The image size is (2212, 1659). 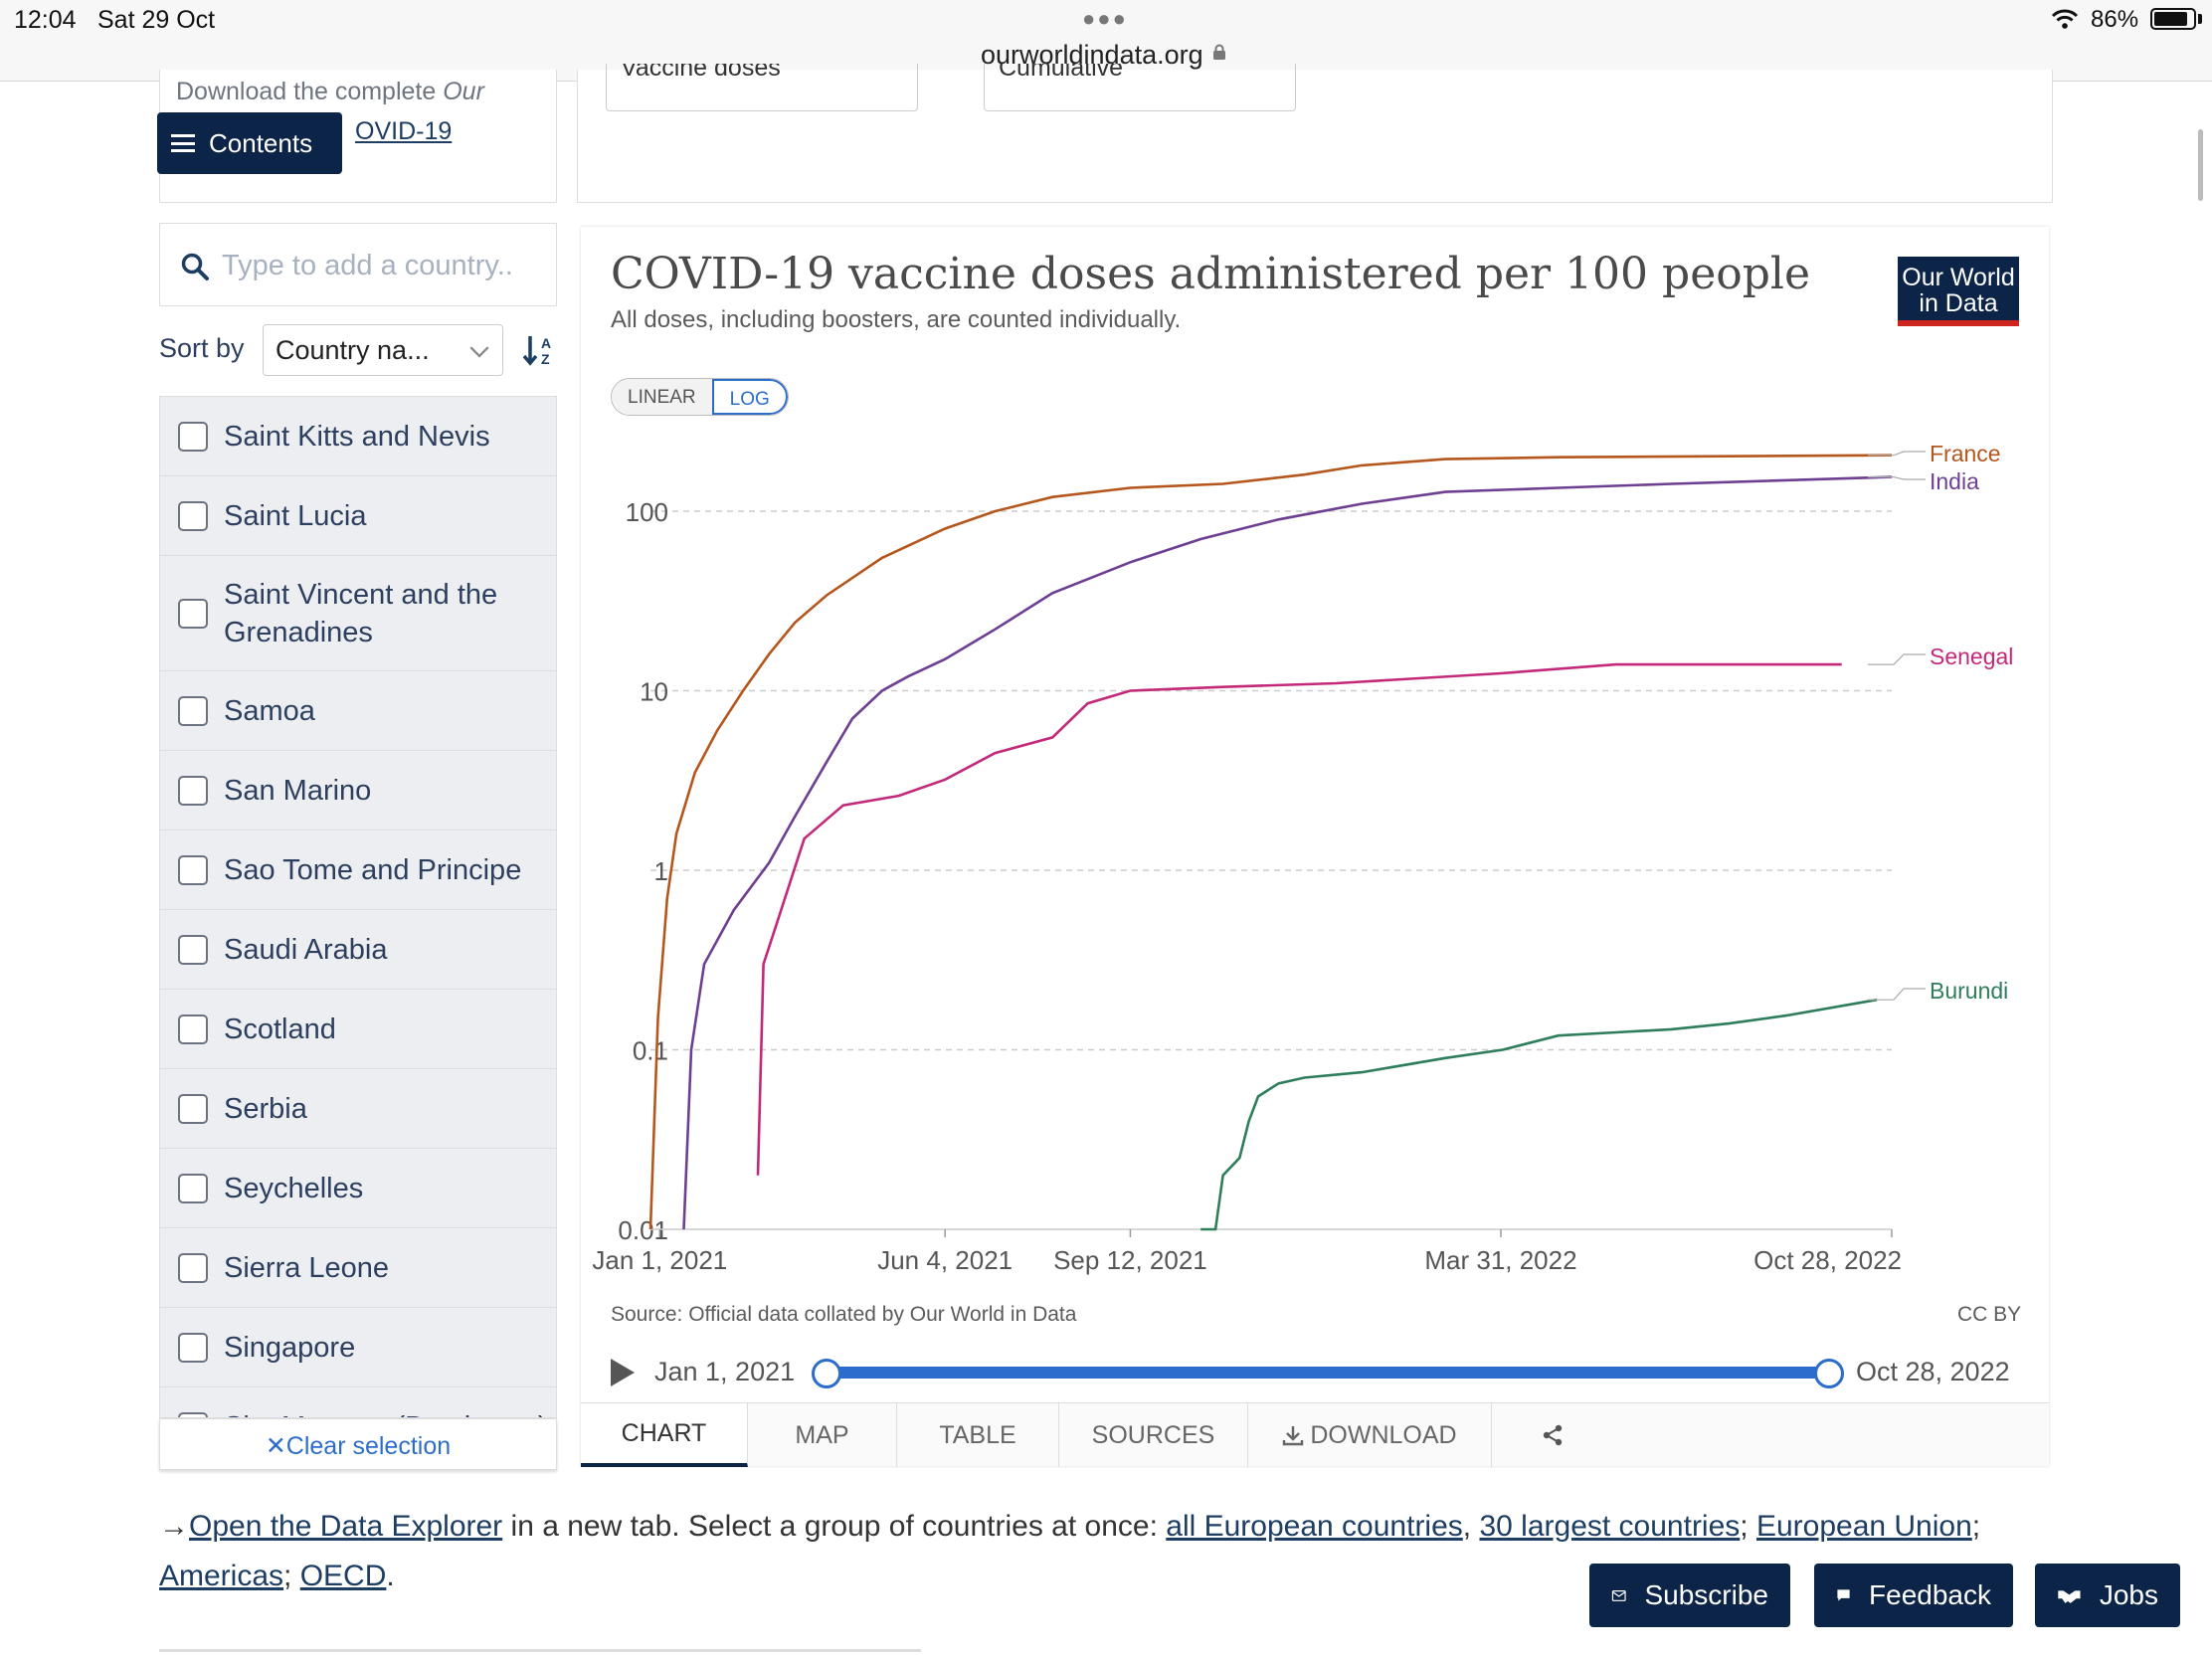 I want to click on series-label-india: India, so click(x=1954, y=481).